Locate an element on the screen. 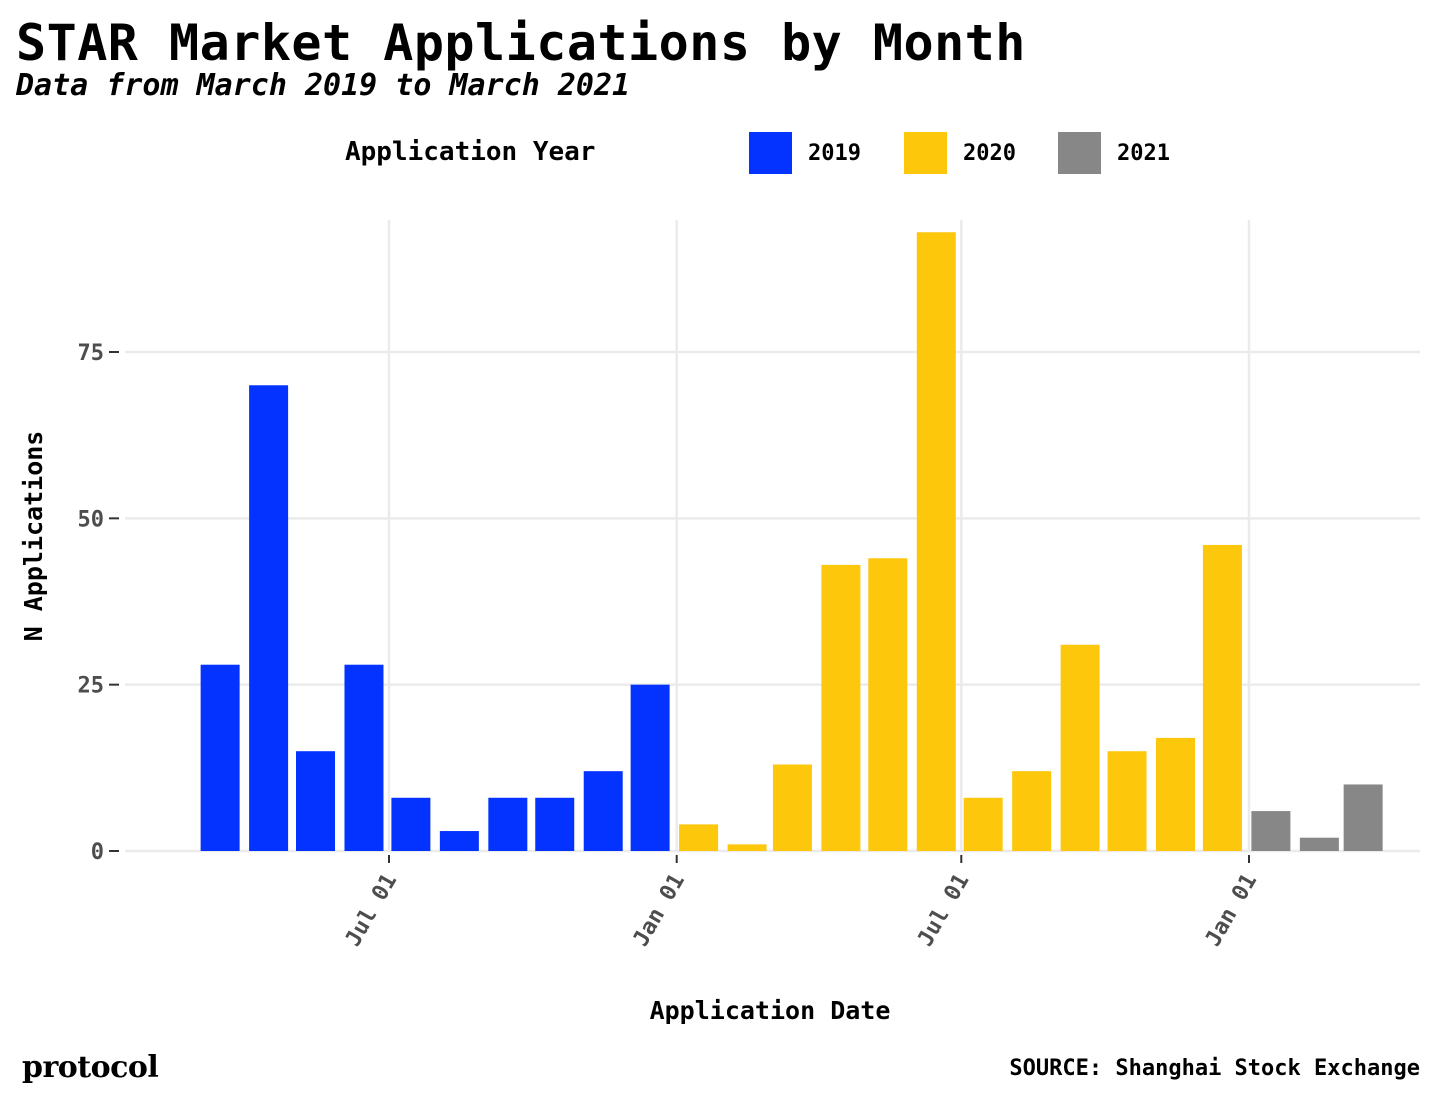 The height and width of the screenshot is (1096, 1430). x-tick-label-0: Jul 01 is located at coordinates (371, 910).